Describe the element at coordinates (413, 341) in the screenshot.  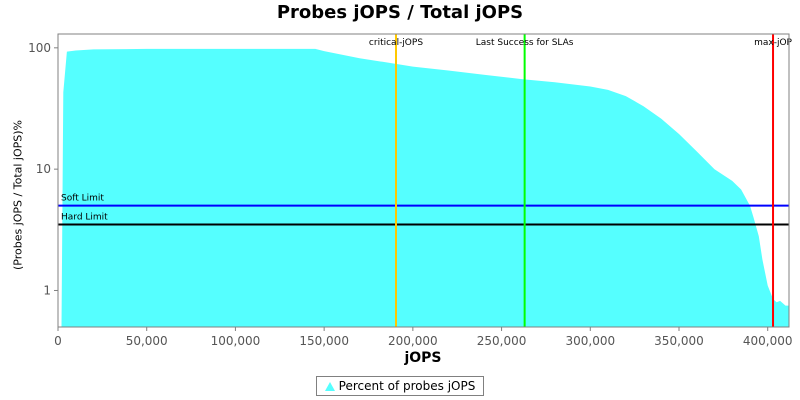
I see `x-tick-label-4: 200,000` at that location.